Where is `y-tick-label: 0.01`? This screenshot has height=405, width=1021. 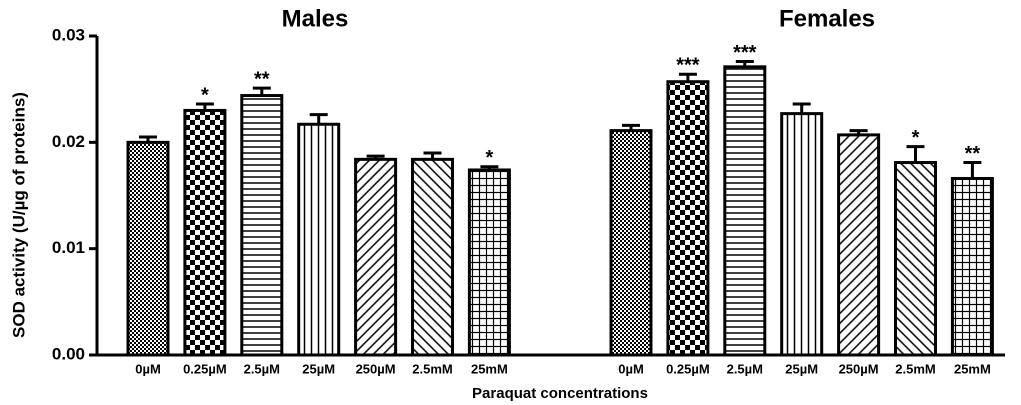 y-tick-label: 0.01 is located at coordinates (68, 247).